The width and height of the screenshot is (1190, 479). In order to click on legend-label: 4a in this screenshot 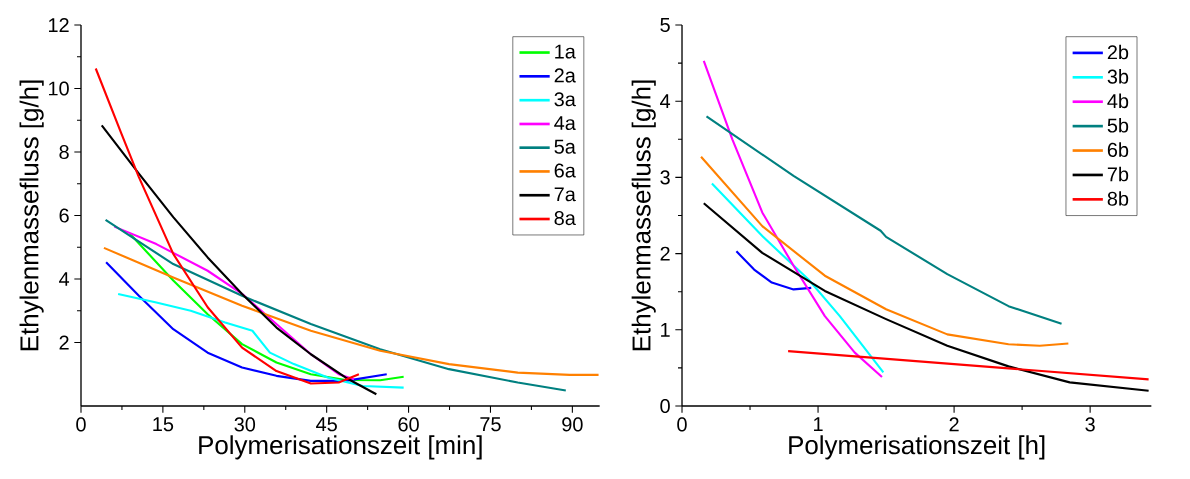, I will do `click(565, 123)`.